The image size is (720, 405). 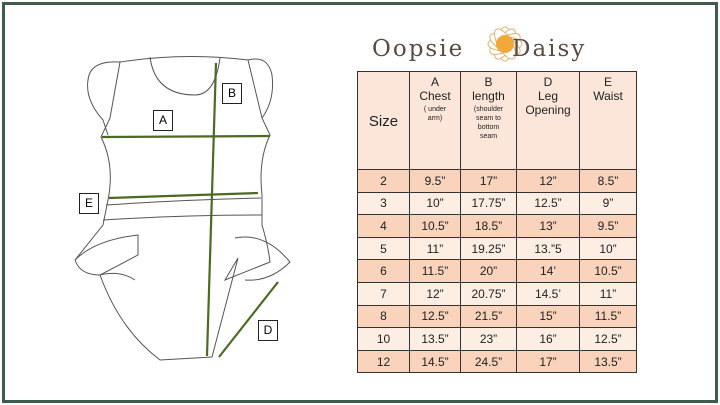 I want to click on table-cell: 10, so click(x=383, y=339).